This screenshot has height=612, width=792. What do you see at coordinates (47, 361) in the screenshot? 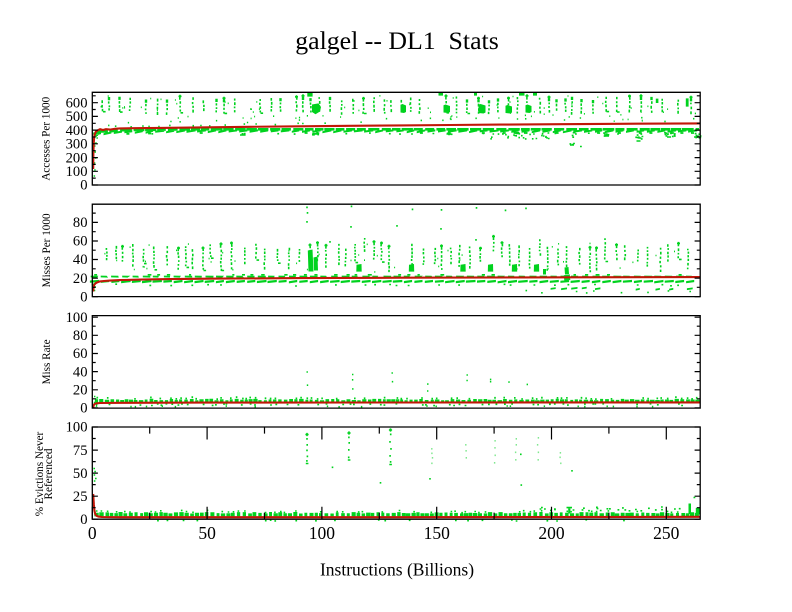
I see `svg-text: Miss Rate` at bounding box center [47, 361].